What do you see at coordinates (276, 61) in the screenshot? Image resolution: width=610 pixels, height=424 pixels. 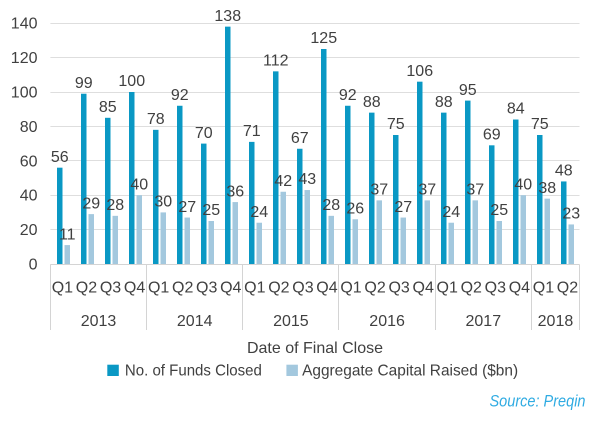 I see `svg-text: 112` at bounding box center [276, 61].